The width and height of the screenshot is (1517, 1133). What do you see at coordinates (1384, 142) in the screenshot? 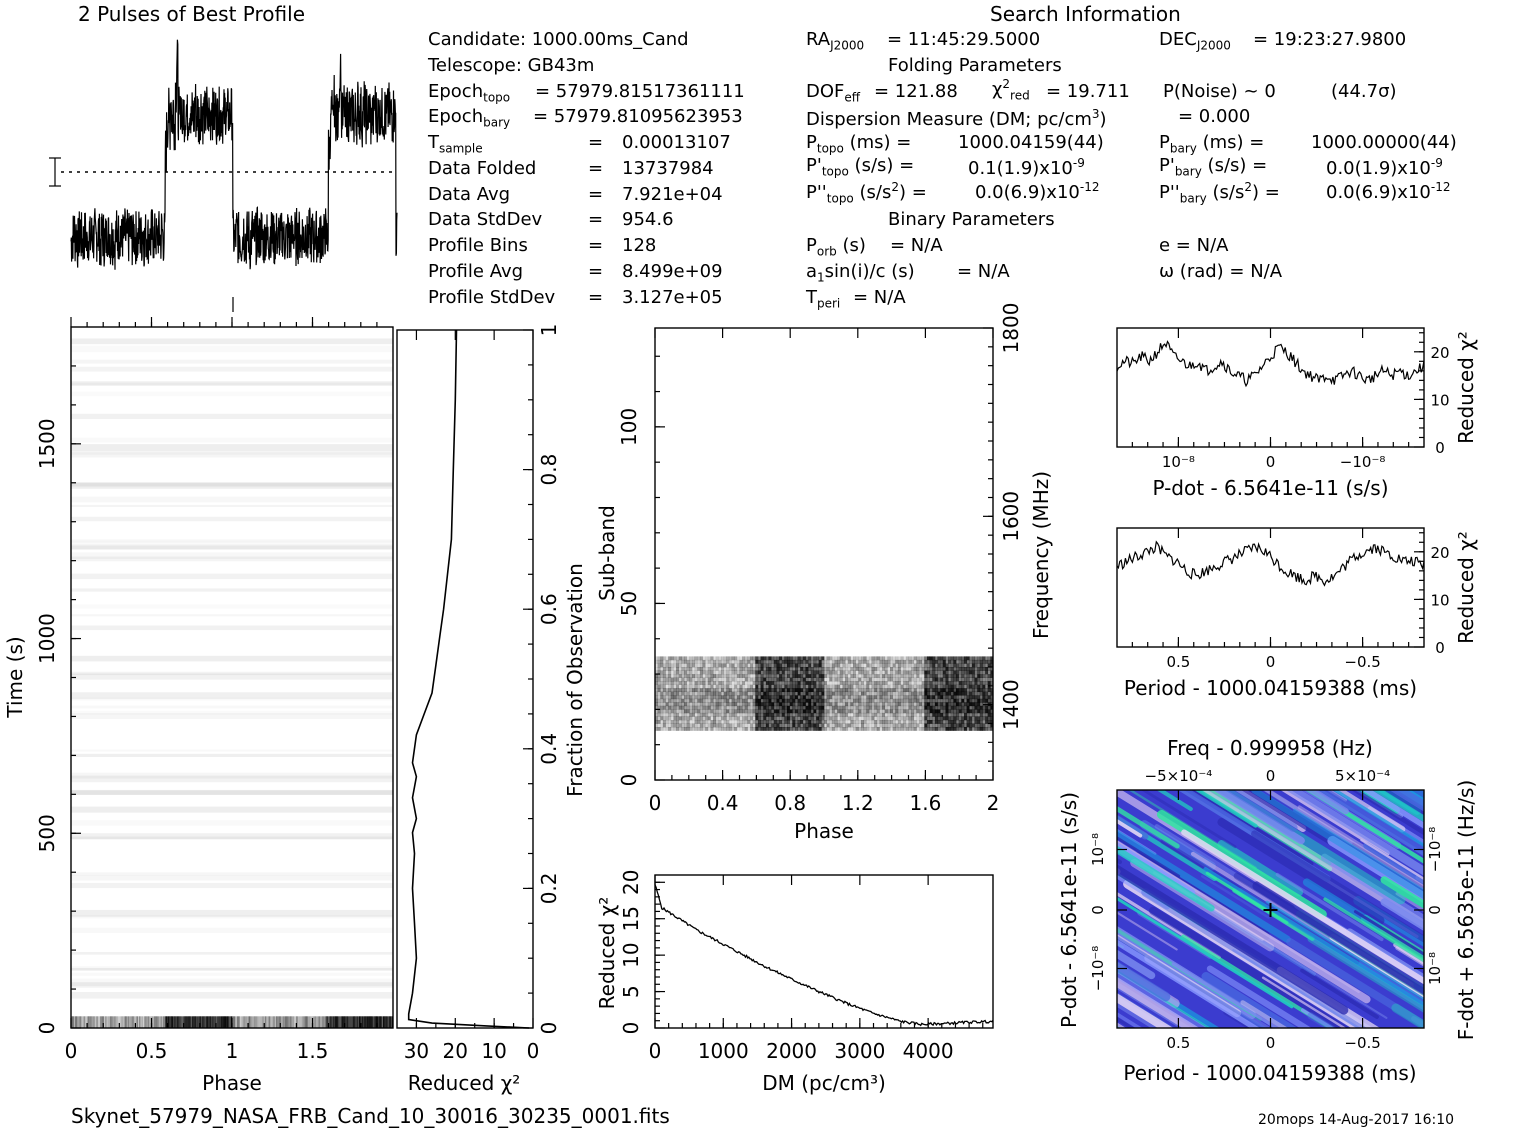
I see `p-bary-value: 1000.00000(44)` at bounding box center [1384, 142].